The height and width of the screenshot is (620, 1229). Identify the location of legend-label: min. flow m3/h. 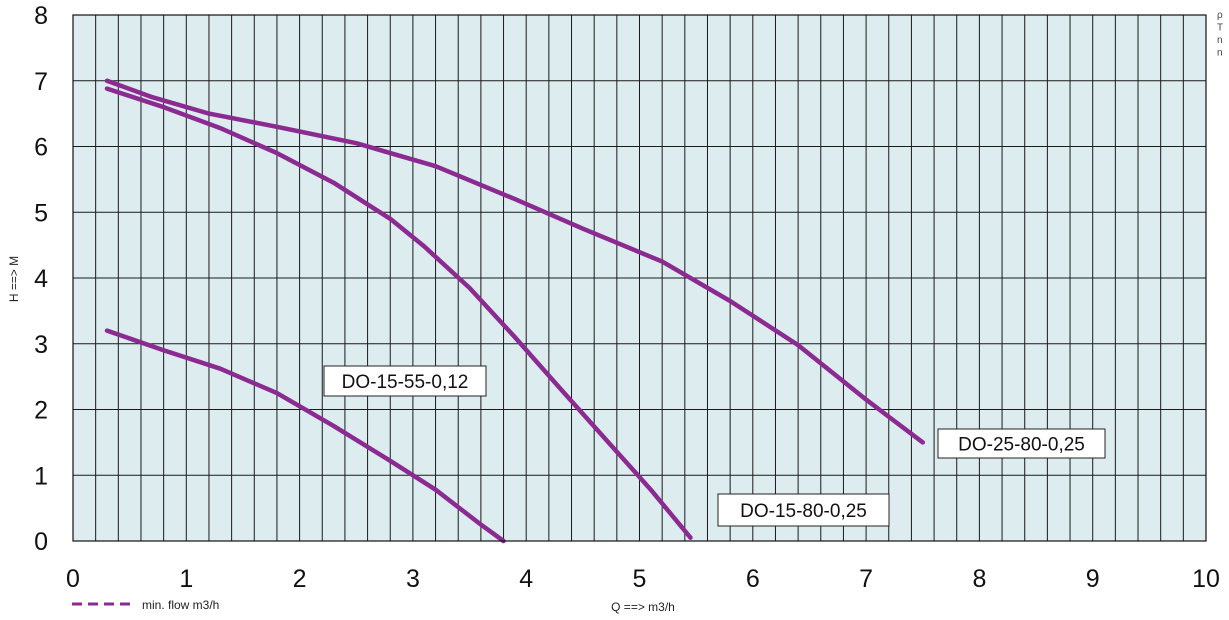
(180, 605).